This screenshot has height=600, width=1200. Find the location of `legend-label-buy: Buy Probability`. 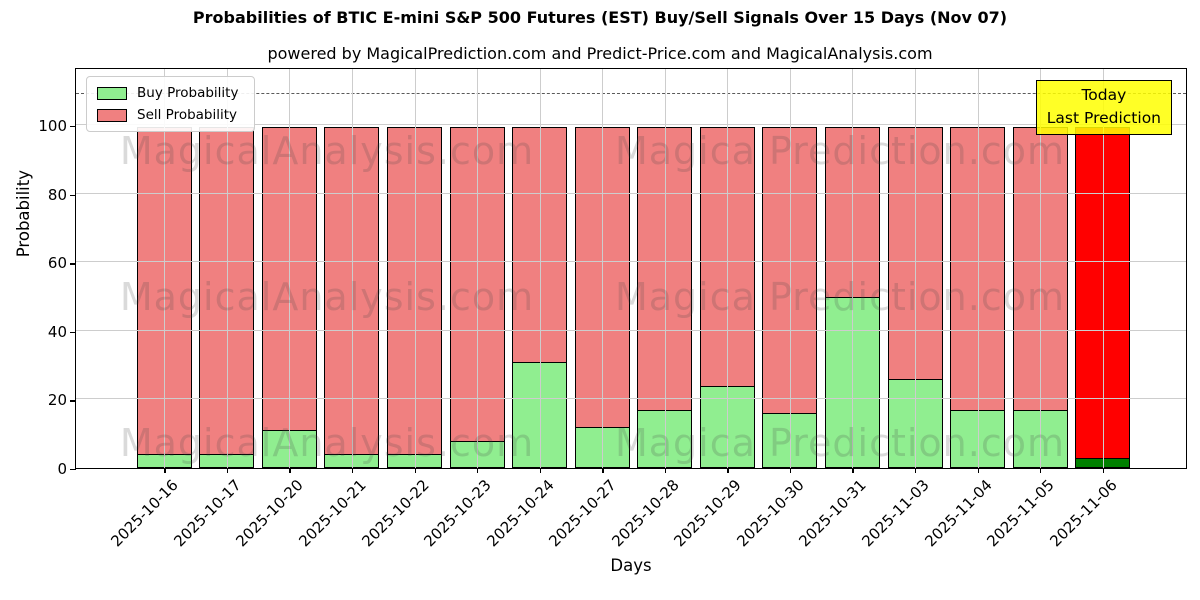

legend-label-buy: Buy Probability is located at coordinates (188, 93).